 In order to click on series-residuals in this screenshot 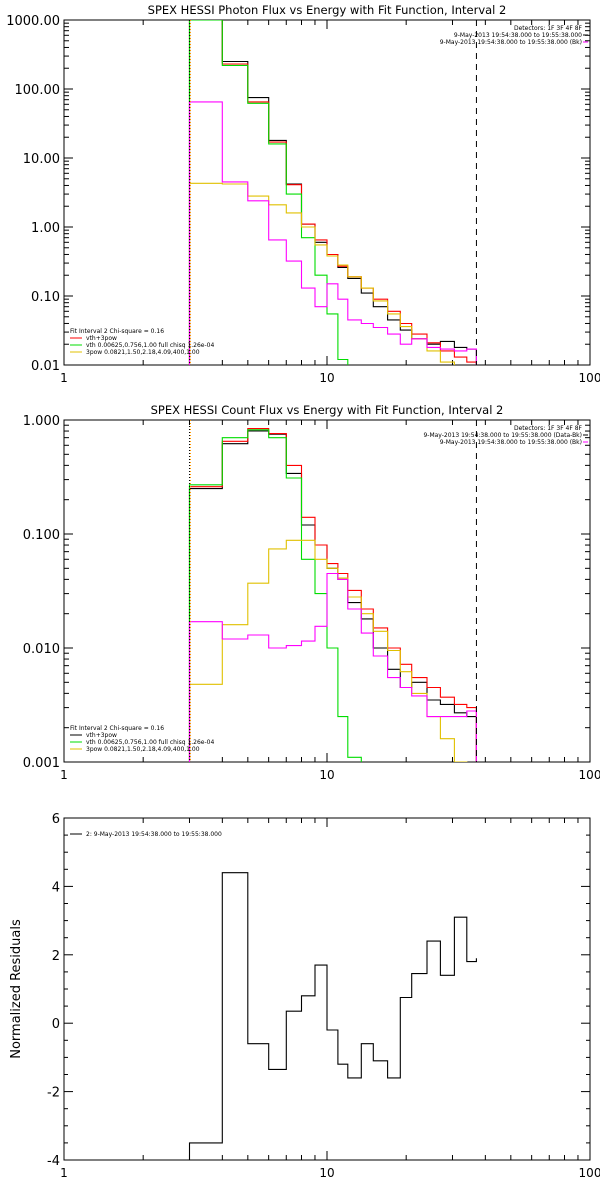, I will do `click(332, 1016)`.